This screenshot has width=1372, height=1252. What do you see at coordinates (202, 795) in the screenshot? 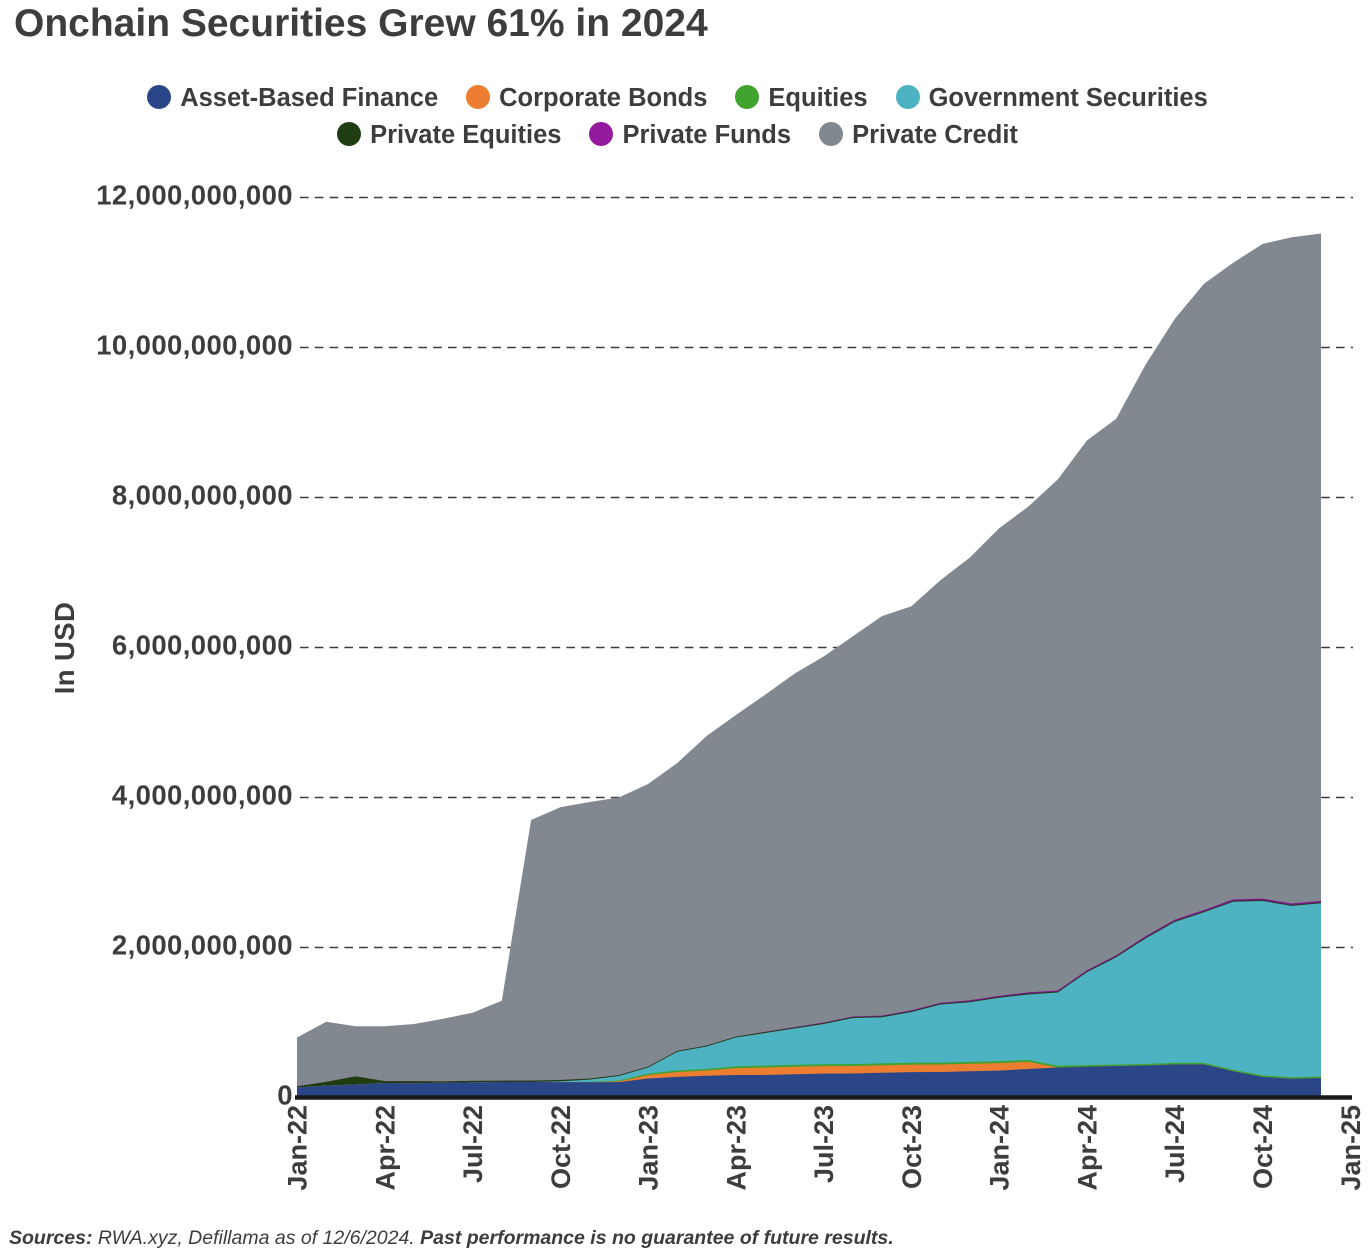
I see `svg-text: 4,000,000,000` at bounding box center [202, 795].